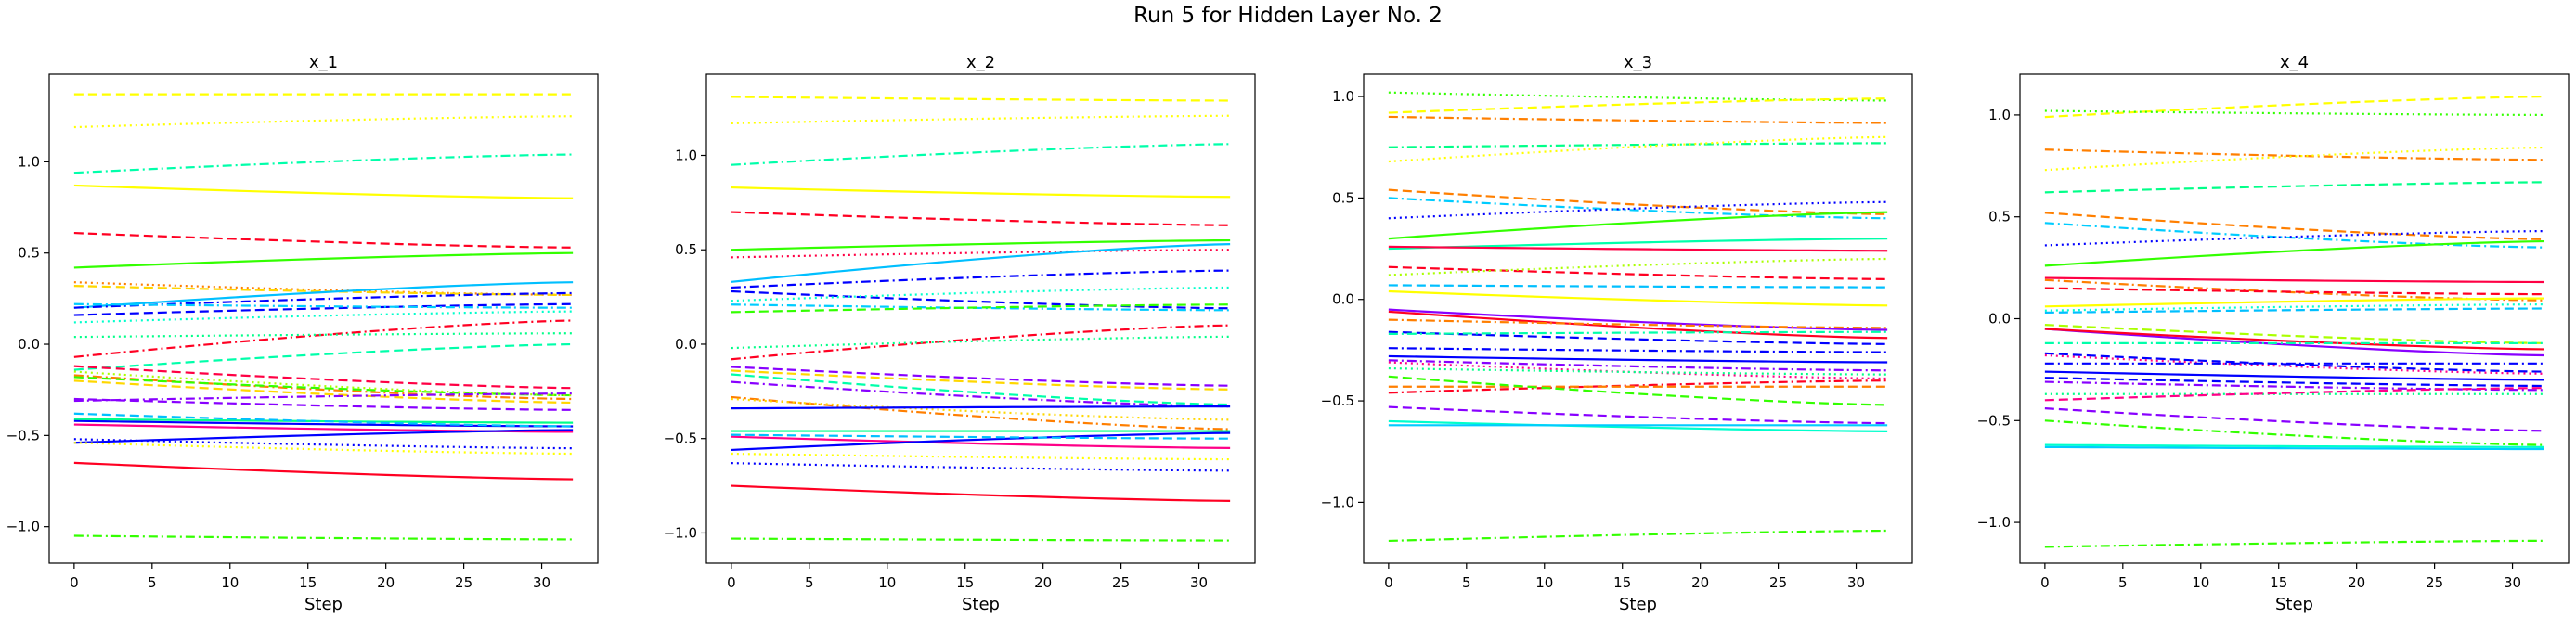  I want to click on figure-title: Run 5 for Hidden Layer No. 2, so click(1288, 16).